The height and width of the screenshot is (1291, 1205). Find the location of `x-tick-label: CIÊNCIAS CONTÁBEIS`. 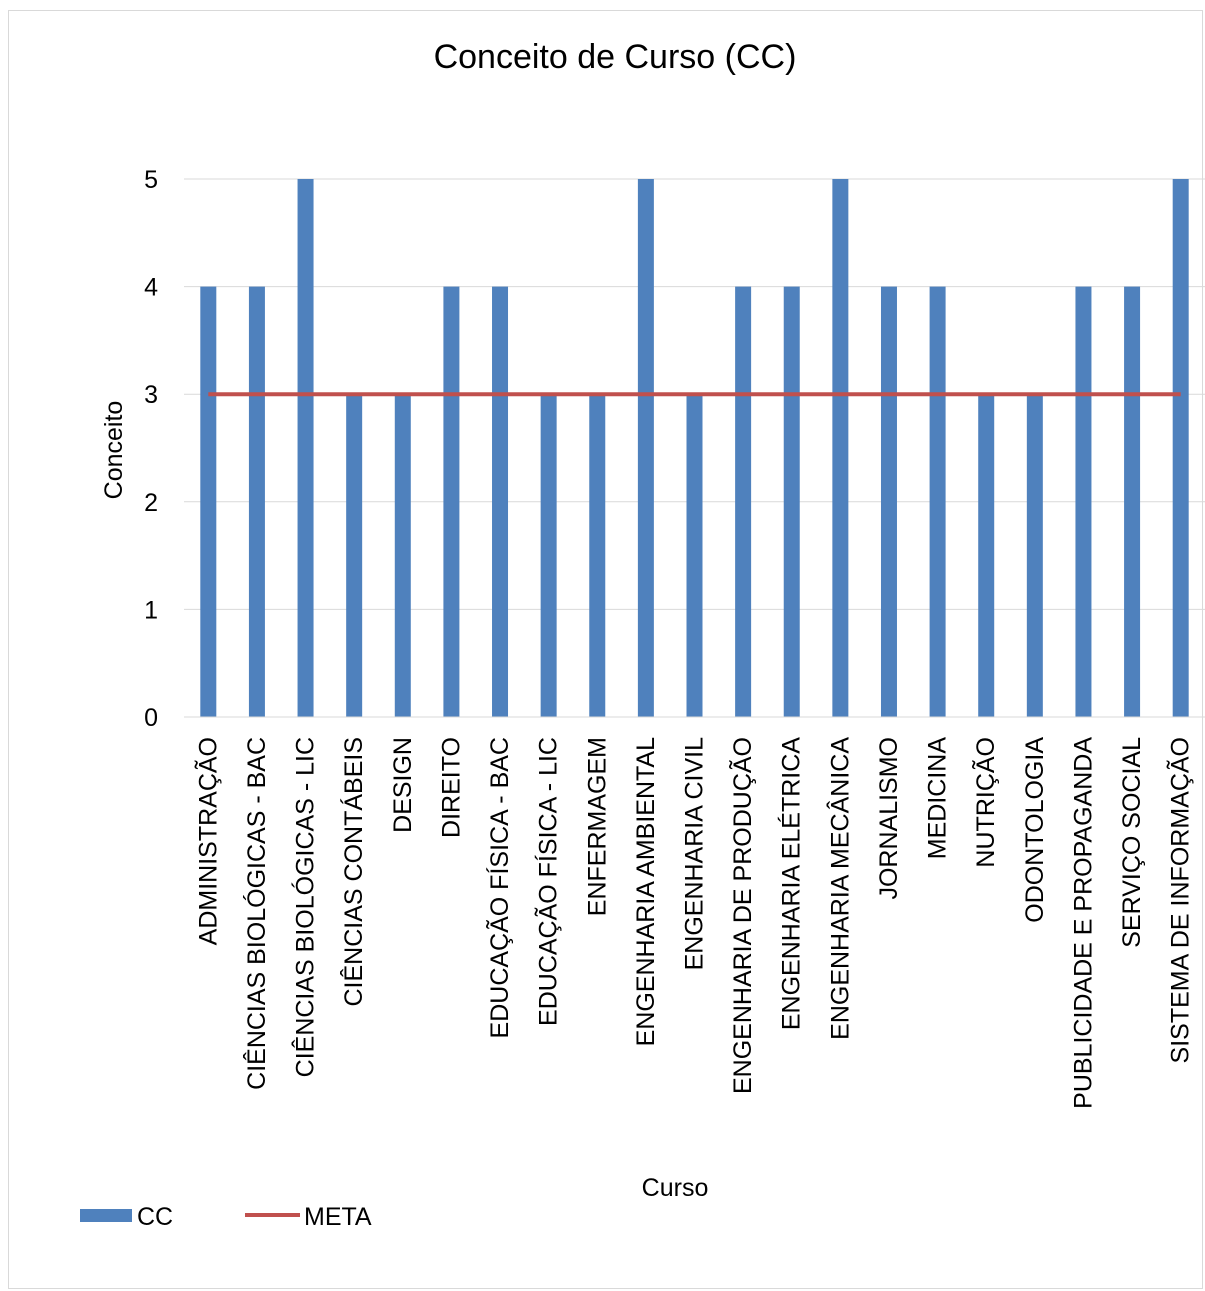

x-tick-label: CIÊNCIAS CONTÁBEIS is located at coordinates (353, 872).